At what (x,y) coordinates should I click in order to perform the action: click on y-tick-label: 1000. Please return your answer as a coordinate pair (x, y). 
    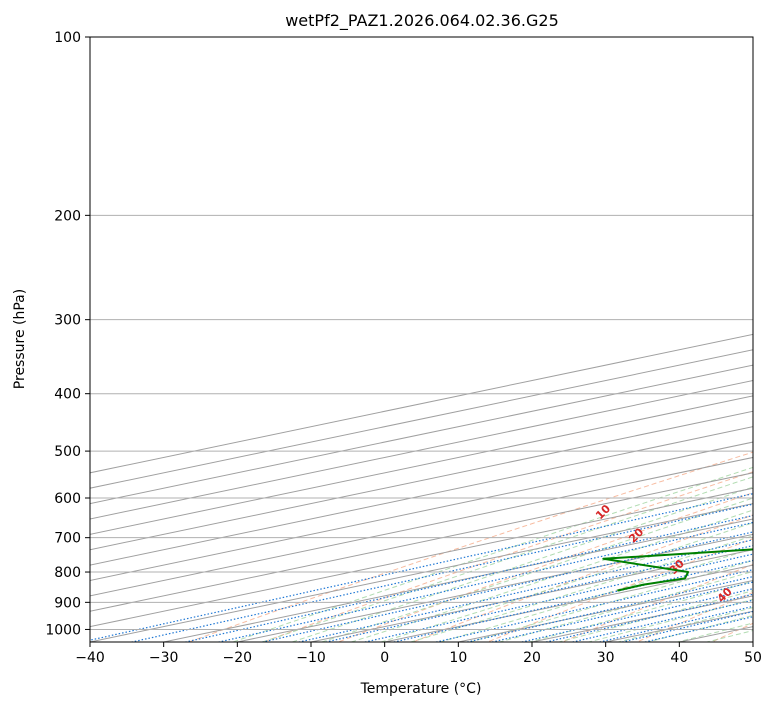
    Looking at the image, I should click on (63, 630).